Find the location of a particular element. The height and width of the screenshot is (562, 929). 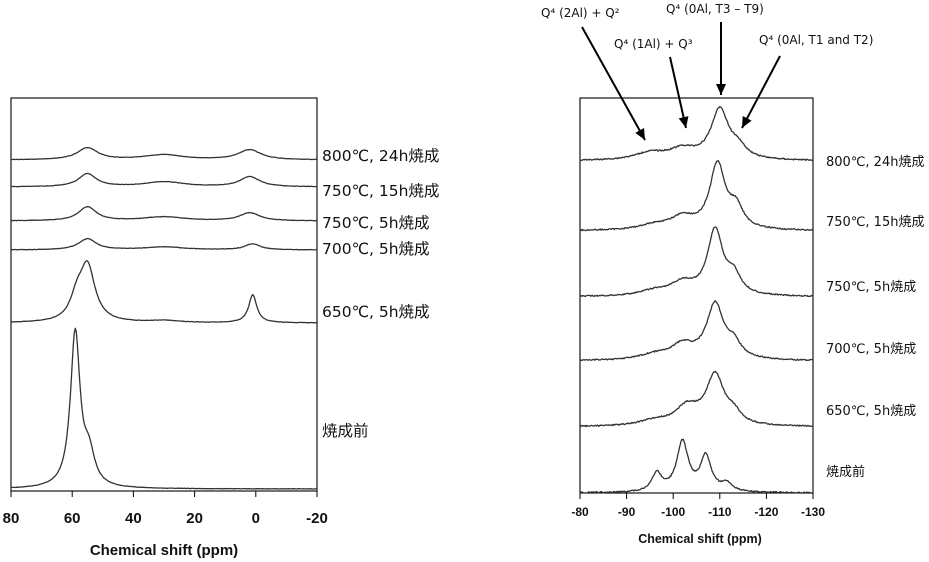

right-x-axis-label: Chemical shift (ppm) is located at coordinates (700, 539).